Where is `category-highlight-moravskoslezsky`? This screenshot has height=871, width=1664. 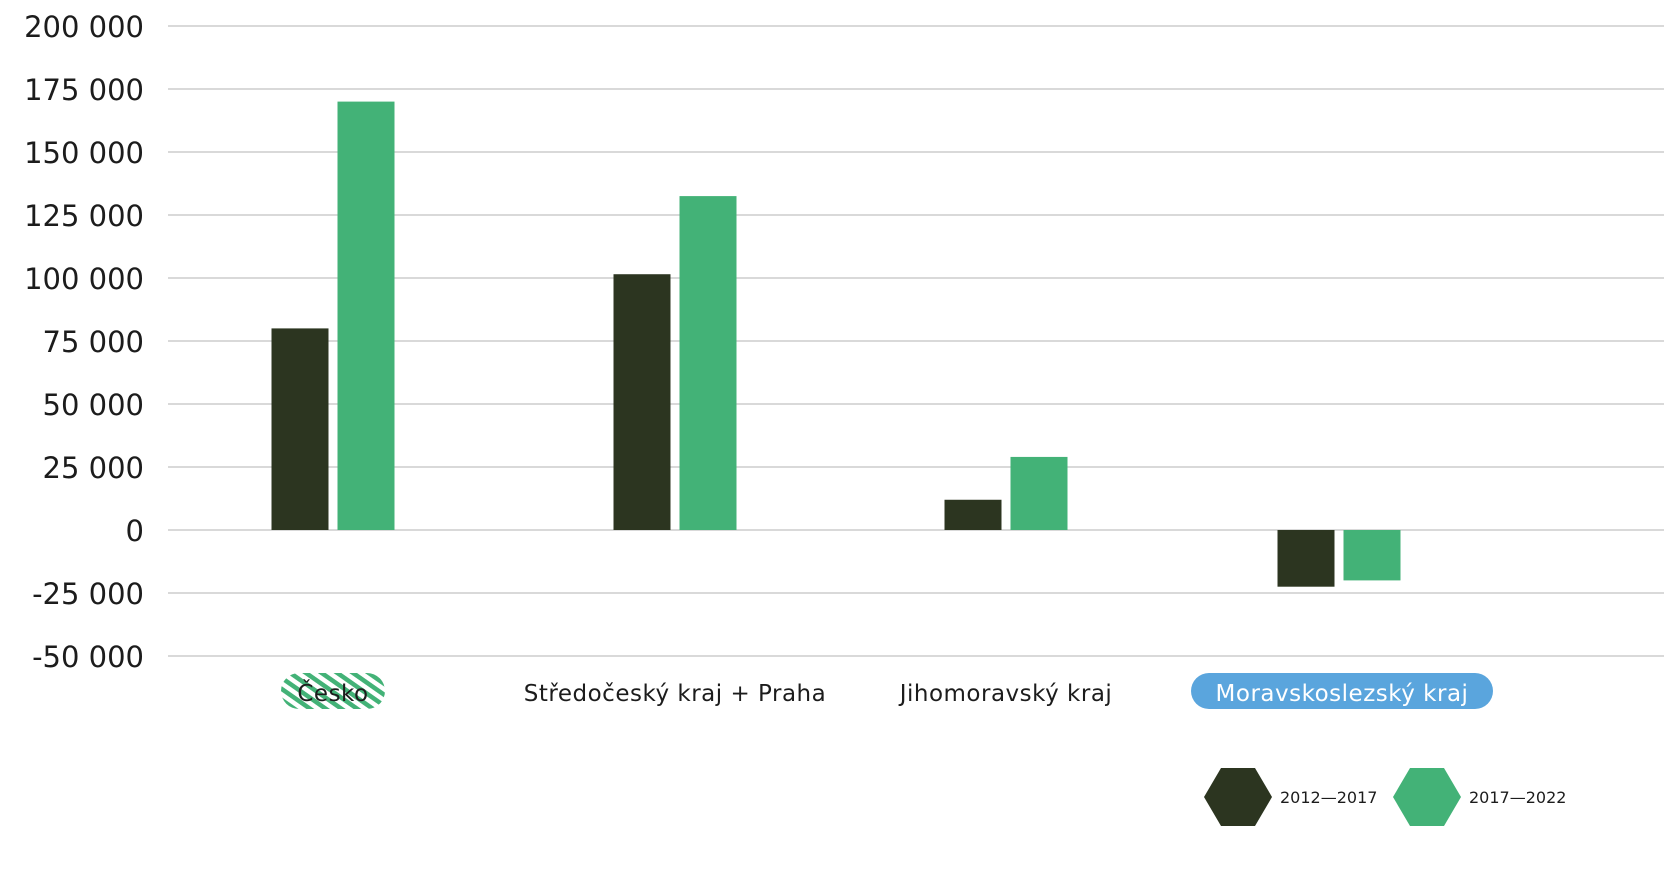
category-highlight-moravskoslezsky is located at coordinates (1342, 691).